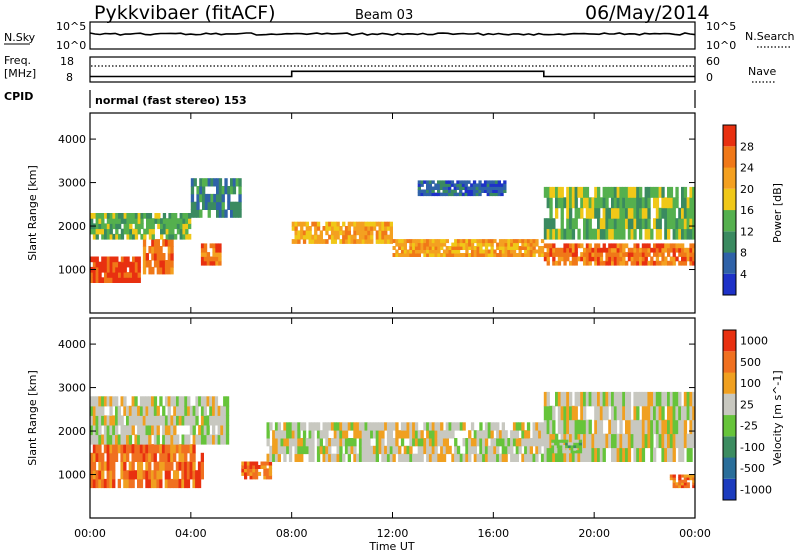 The image size is (800, 554). What do you see at coordinates (191, 533) in the screenshot?
I see `x-tick-label: 04:00` at bounding box center [191, 533].